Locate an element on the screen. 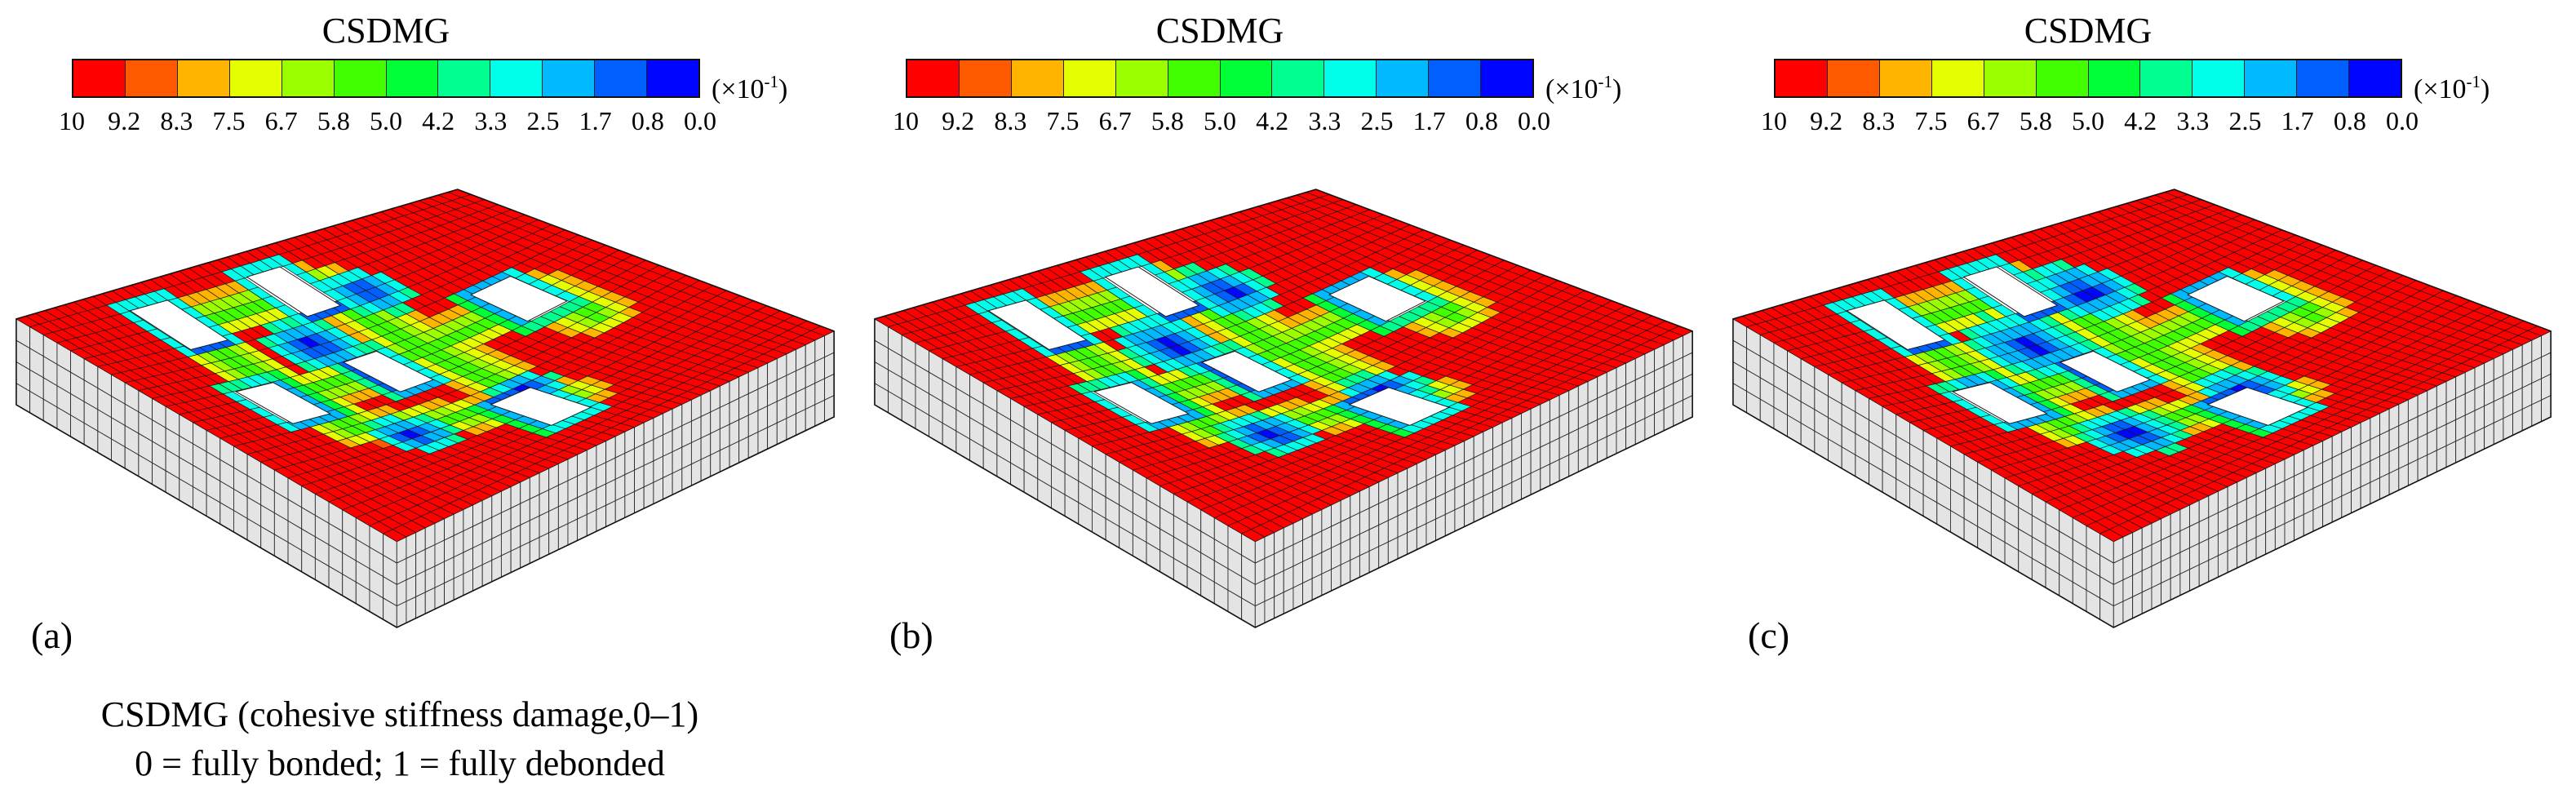 The width and height of the screenshot is (2576, 807). panel-label: (c) is located at coordinates (1769, 635).